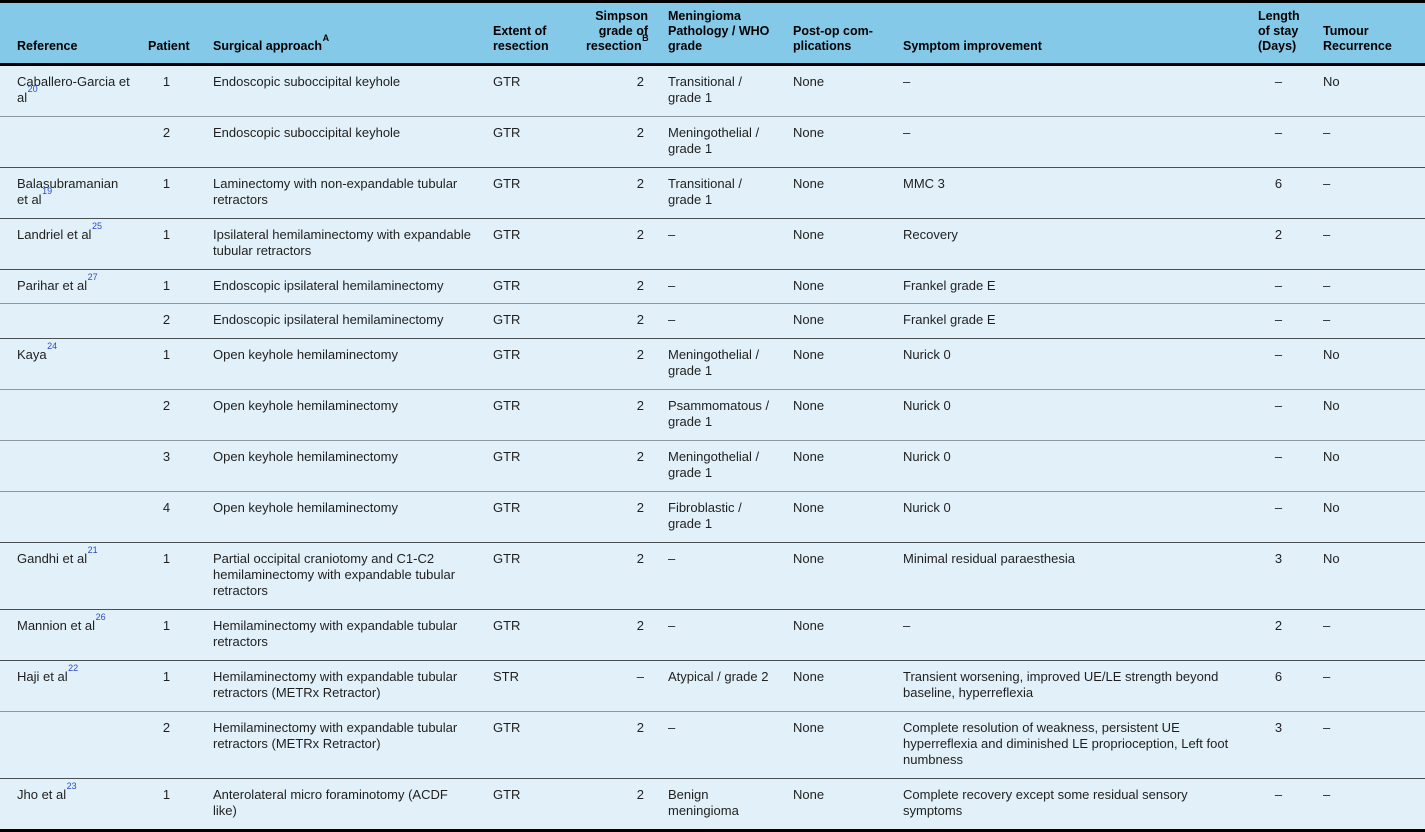 Image resolution: width=1425 pixels, height=832 pixels. I want to click on col-header-pathology: Meningioma Pathology / WHO grade, so click(722, 33).